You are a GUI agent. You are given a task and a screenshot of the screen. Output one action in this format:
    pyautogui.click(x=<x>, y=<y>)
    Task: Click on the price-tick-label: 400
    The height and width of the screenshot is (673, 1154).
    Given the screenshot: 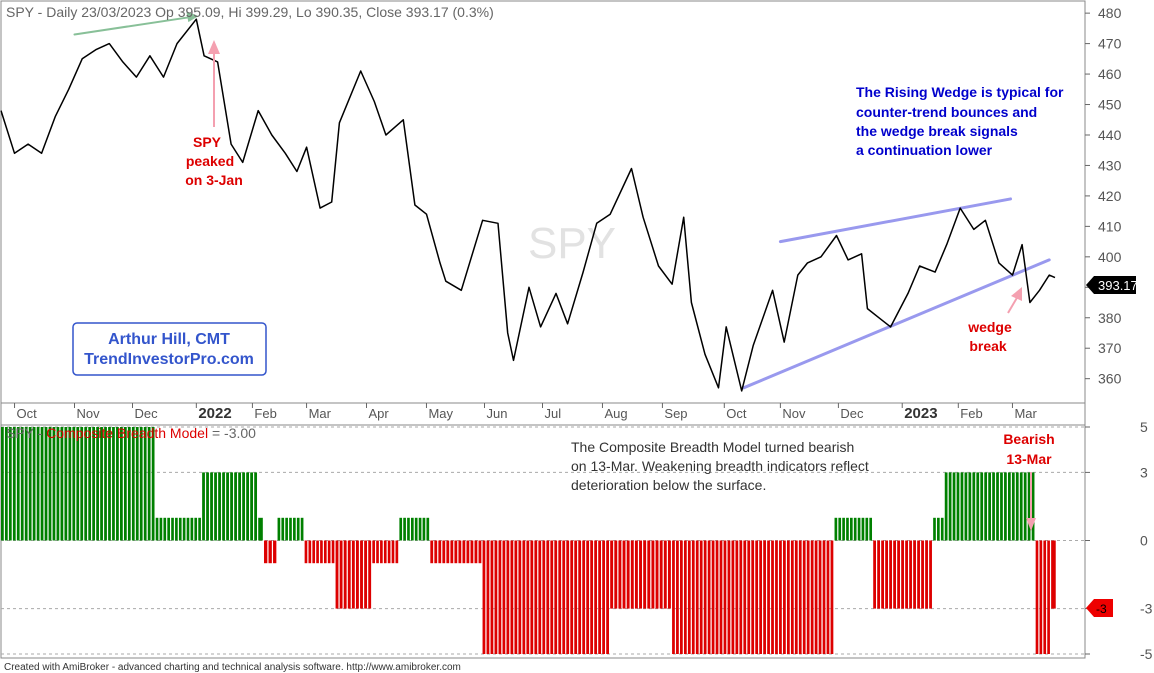 What is the action you would take?
    pyautogui.click(x=1110, y=257)
    